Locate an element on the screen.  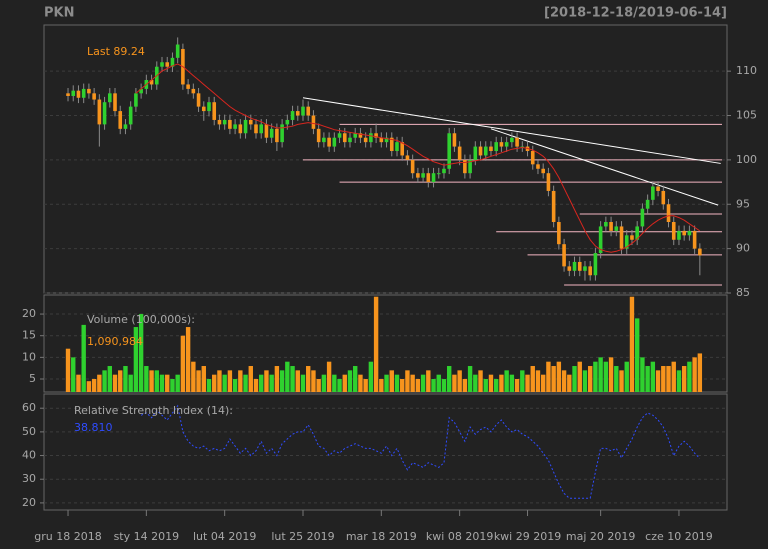
y-tick-label: 105 is located at coordinates (746, 115).